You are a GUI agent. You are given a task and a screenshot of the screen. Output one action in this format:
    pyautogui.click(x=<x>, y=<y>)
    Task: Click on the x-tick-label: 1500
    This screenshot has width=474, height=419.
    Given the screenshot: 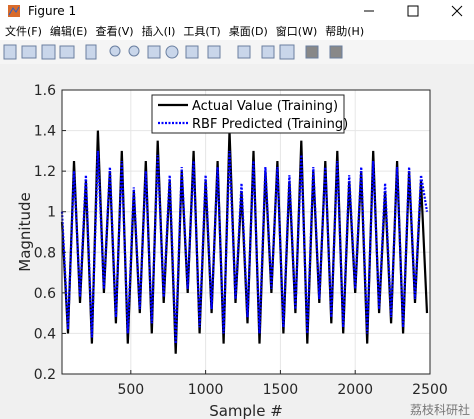 What is the action you would take?
    pyautogui.click(x=281, y=390)
    